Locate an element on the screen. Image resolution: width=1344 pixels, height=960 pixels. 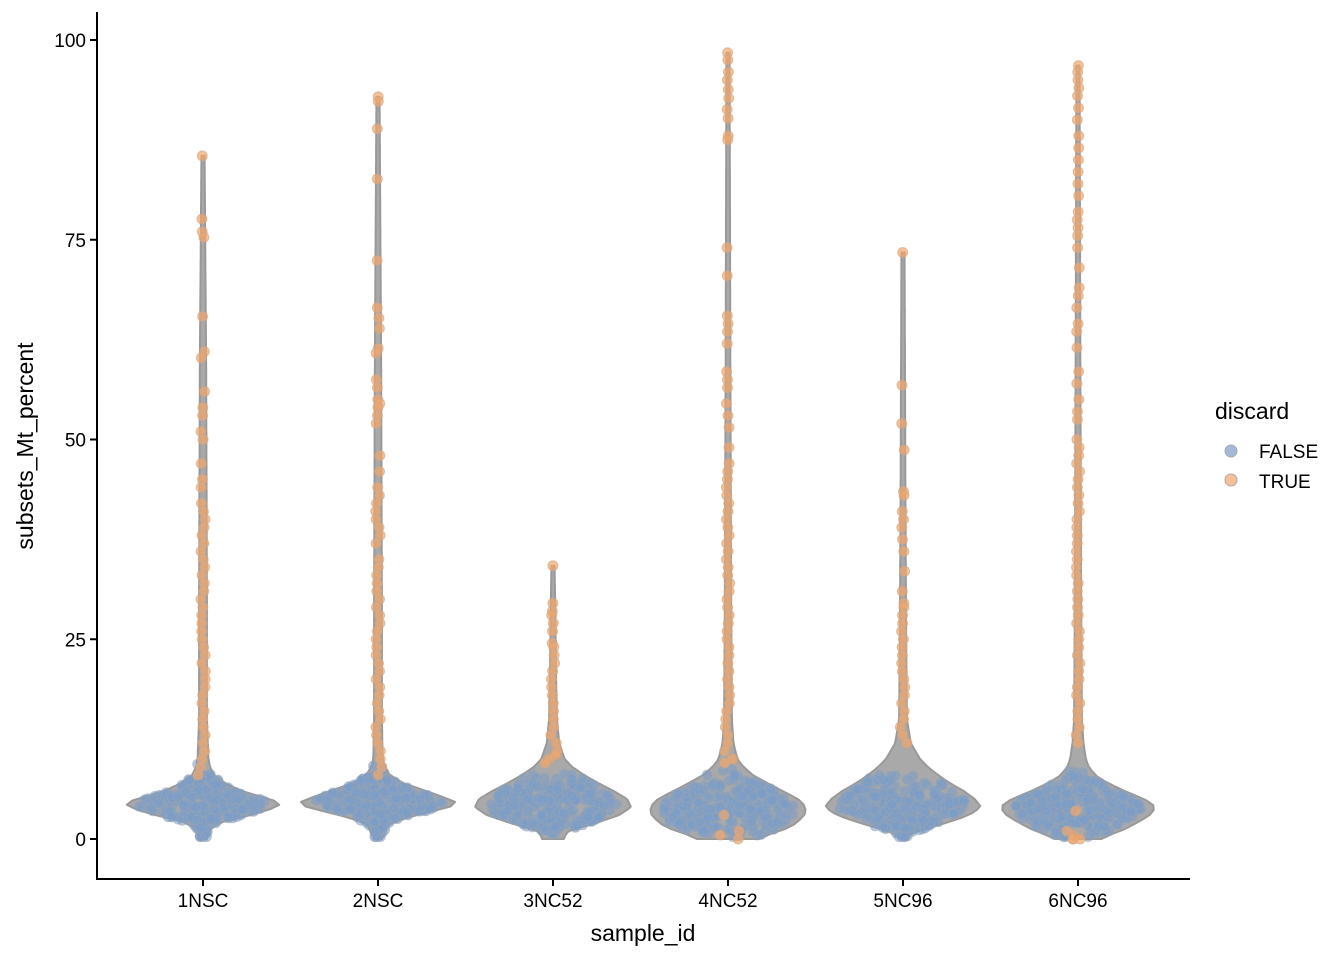
x-tick-label: 2NSC is located at coordinates (378, 901).